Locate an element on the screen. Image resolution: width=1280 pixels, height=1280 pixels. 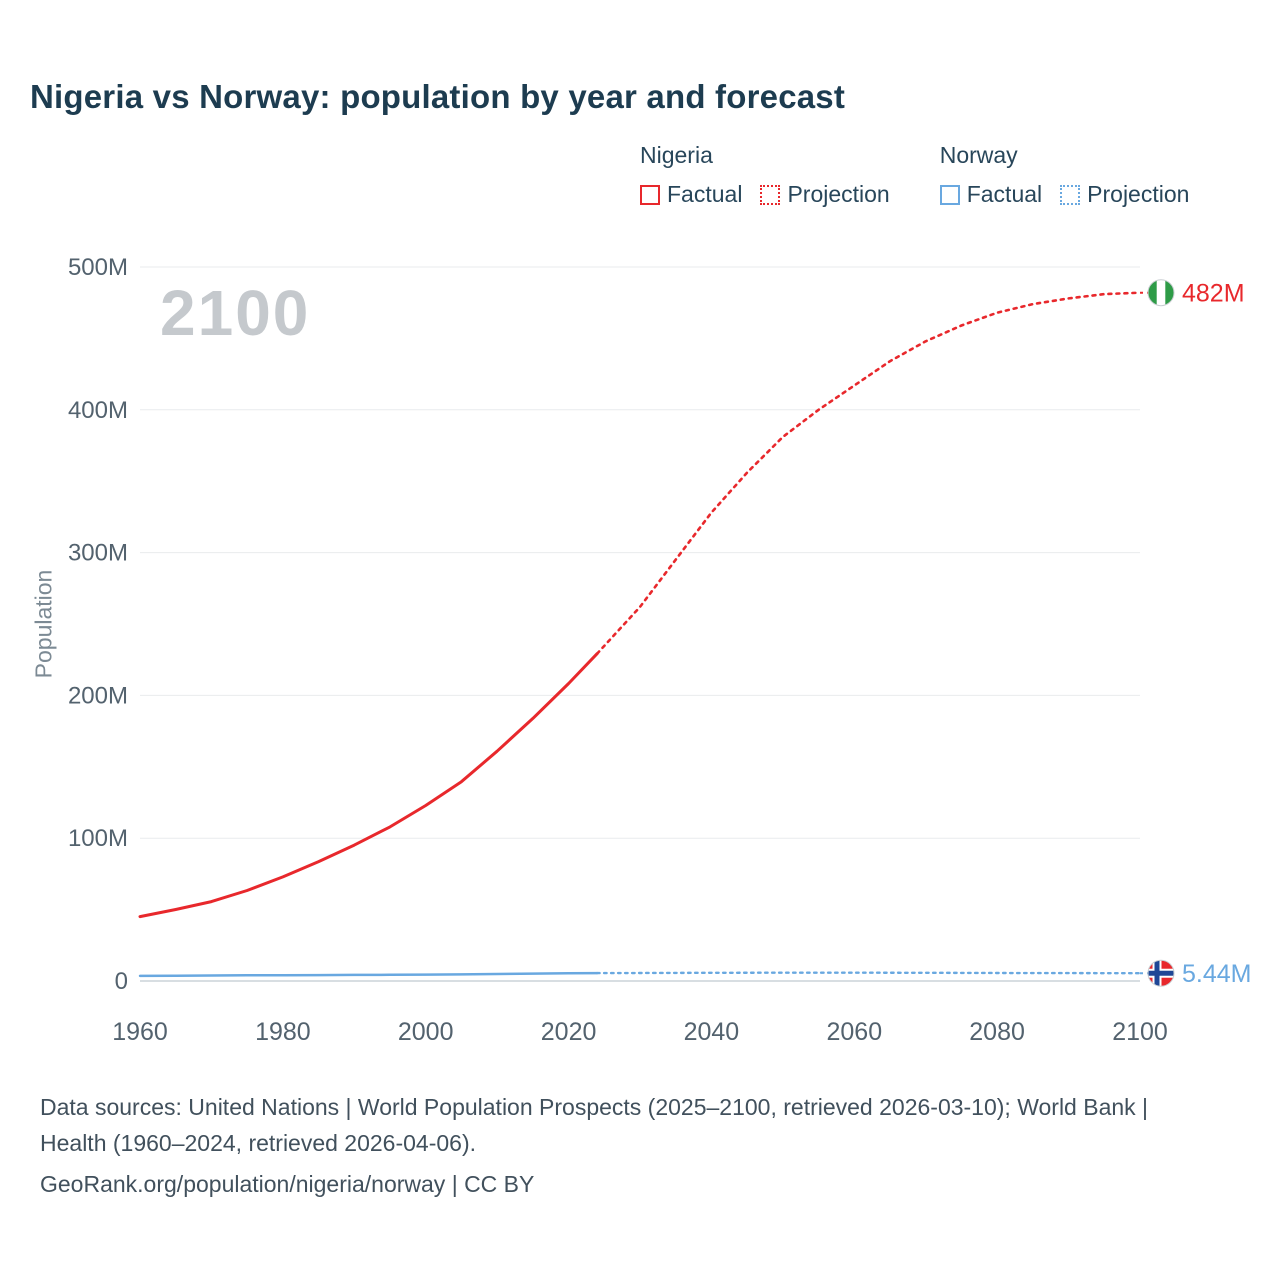
year-watermark: 2100 is located at coordinates (235, 313).